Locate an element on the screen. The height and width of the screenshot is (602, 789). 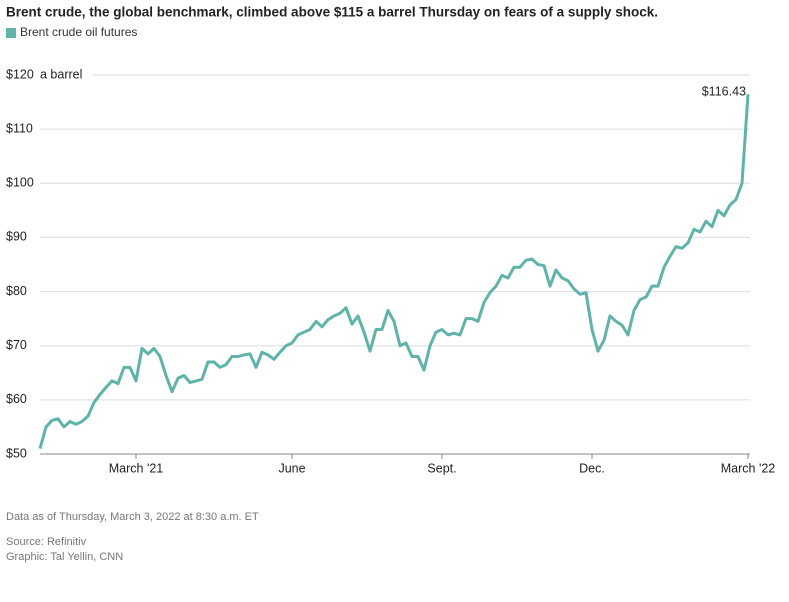
y-tick-label: $100 is located at coordinates (20, 183).